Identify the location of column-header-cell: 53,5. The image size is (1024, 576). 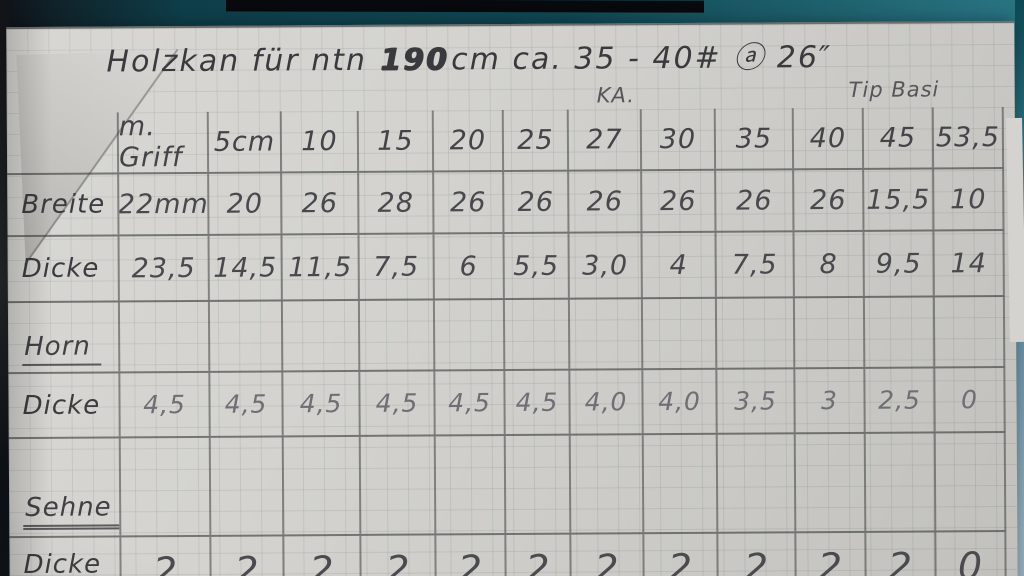
(969, 137).